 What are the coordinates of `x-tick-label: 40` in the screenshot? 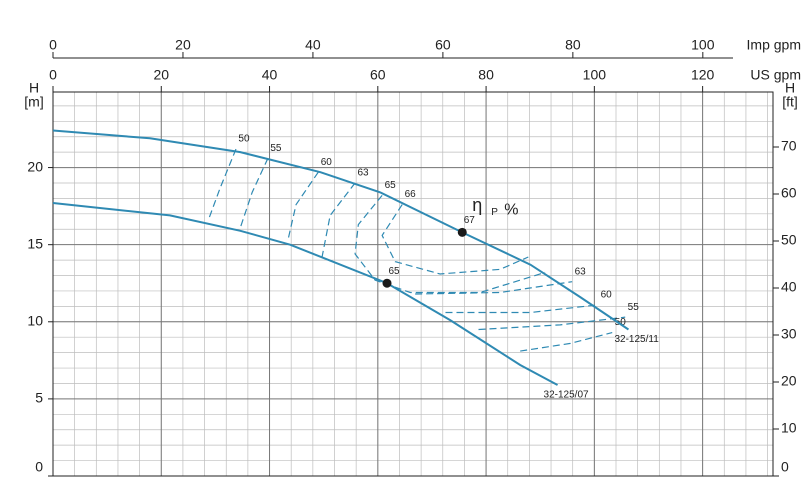 It's located at (270, 75).